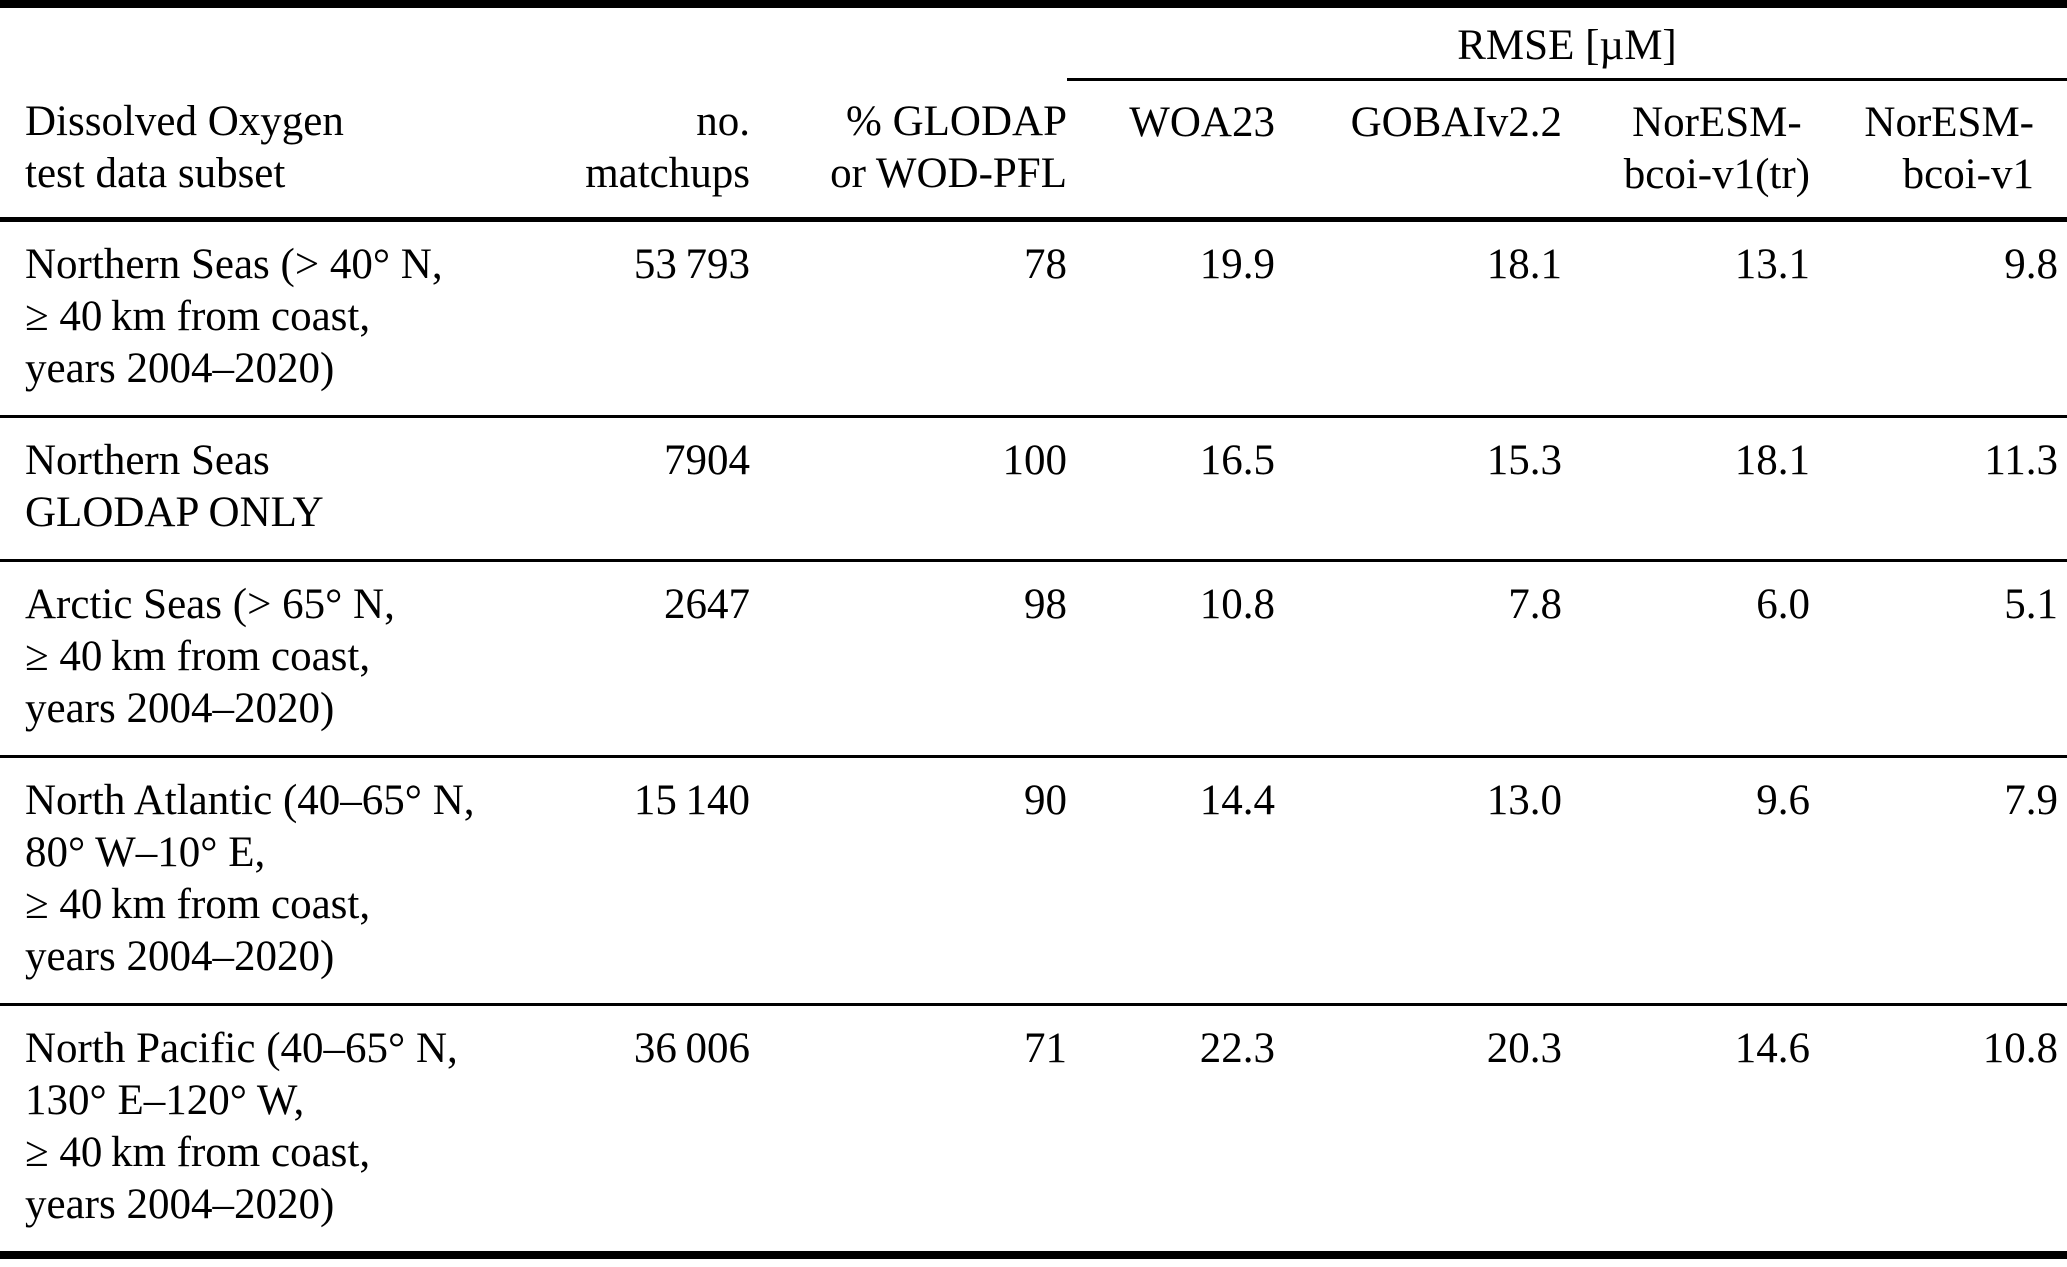 The width and height of the screenshot is (2067, 1267). I want to click on rmse-noresm-tr-cell: 18.1, so click(1686, 489).